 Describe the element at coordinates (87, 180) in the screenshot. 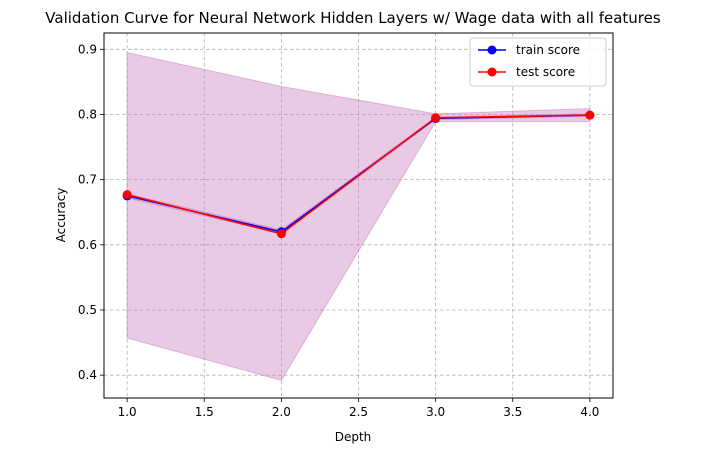

I see `y-tick-label: 0.7` at that location.